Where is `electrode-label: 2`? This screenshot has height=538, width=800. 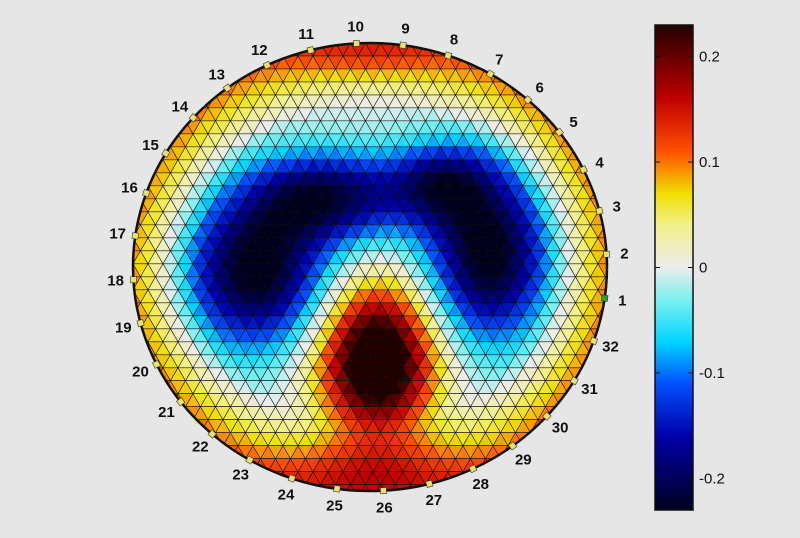 electrode-label: 2 is located at coordinates (624, 253).